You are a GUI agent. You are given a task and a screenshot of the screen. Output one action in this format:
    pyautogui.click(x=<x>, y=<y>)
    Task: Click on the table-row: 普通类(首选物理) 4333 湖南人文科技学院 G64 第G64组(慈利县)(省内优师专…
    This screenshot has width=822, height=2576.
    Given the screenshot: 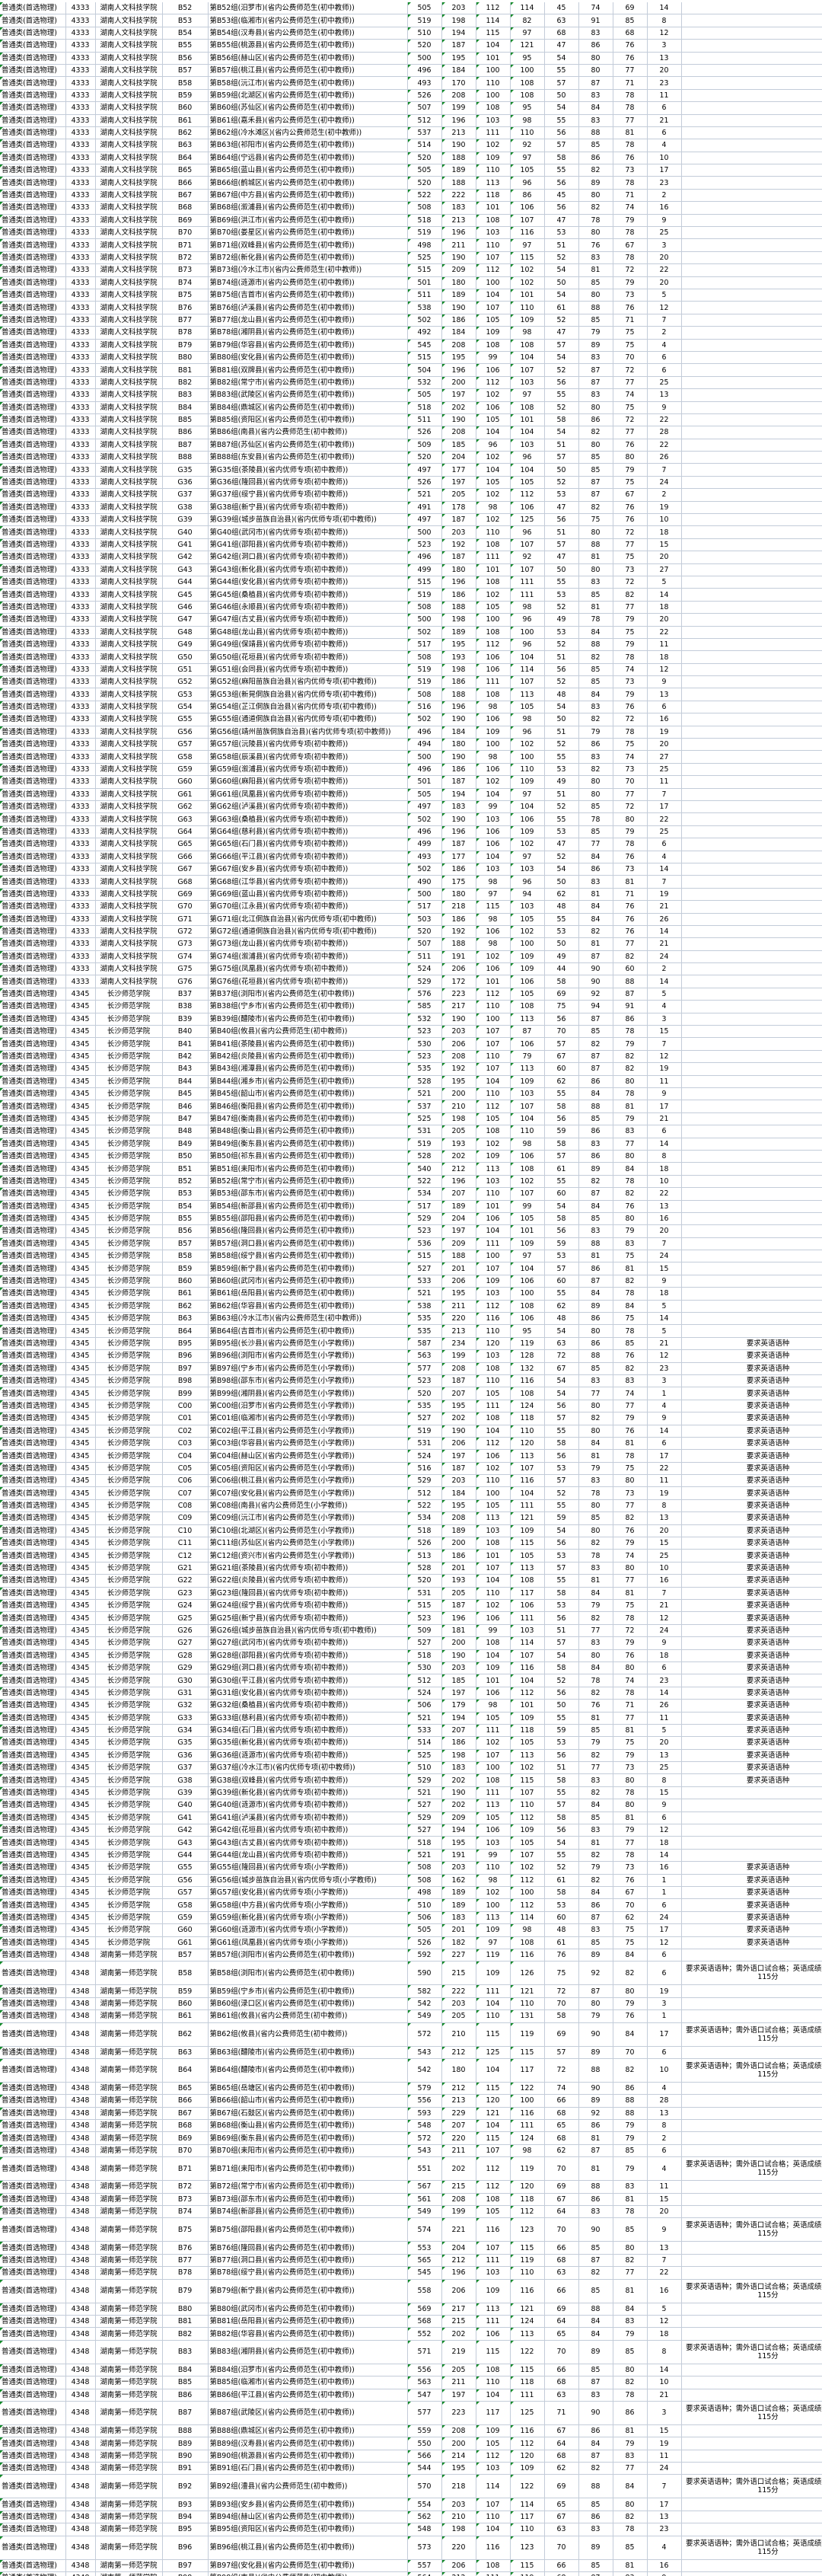 What is the action you would take?
    pyautogui.click(x=411, y=832)
    